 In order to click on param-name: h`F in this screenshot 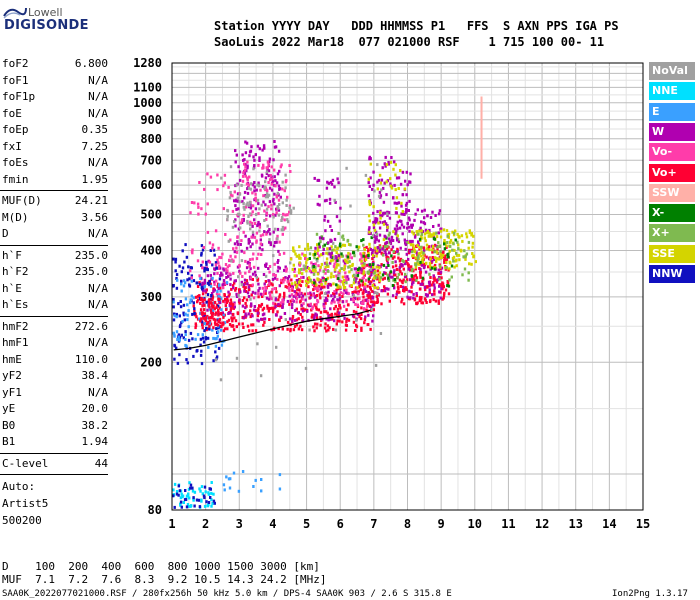, I will do `click(12, 255)`.